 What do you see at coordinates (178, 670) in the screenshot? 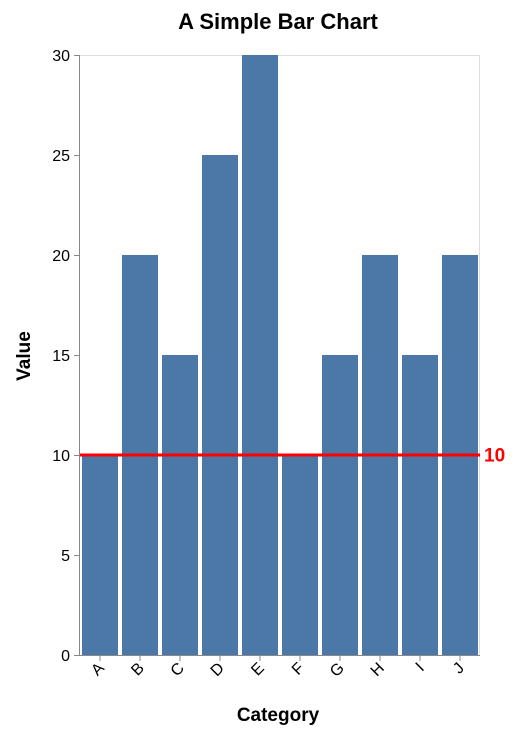
I see `x-tick-label: C` at bounding box center [178, 670].